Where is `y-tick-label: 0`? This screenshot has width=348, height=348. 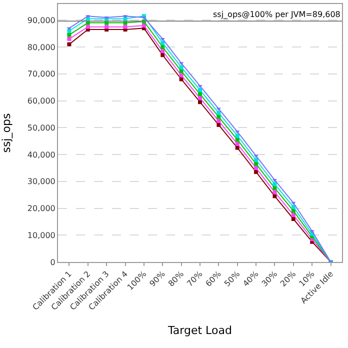
y-tick-label: 0 is located at coordinates (53, 262).